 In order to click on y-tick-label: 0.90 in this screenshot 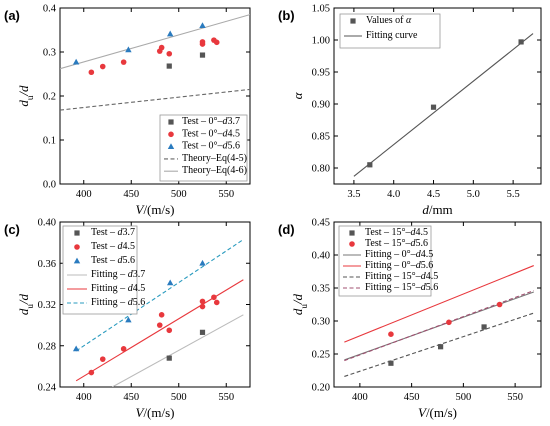, I will do `click(321, 105)`.